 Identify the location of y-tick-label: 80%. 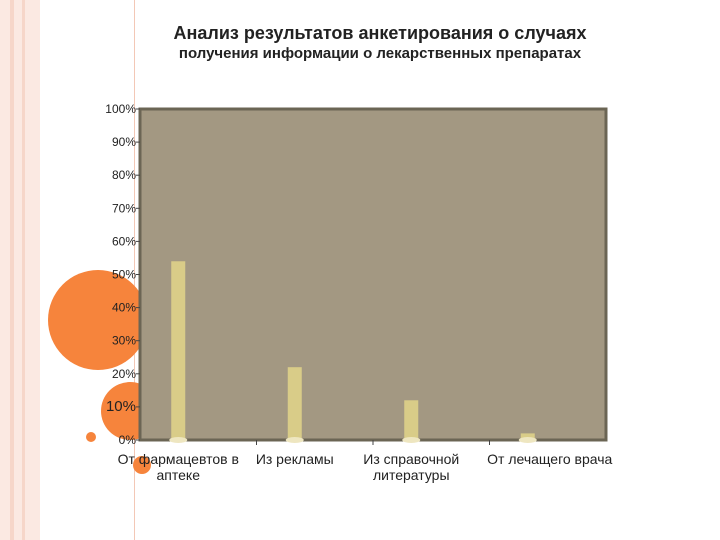
(124, 175).